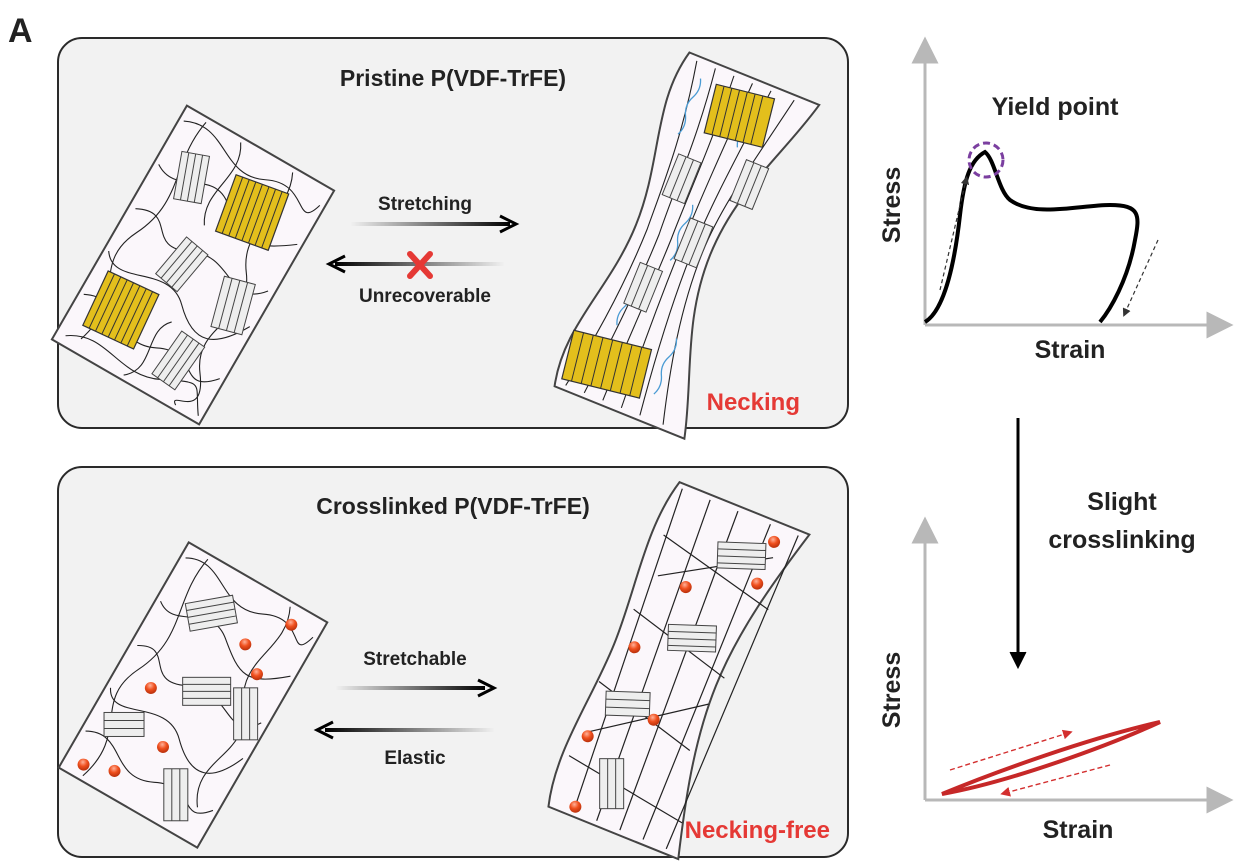  I want to click on elastic-arrow, so click(410, 730).